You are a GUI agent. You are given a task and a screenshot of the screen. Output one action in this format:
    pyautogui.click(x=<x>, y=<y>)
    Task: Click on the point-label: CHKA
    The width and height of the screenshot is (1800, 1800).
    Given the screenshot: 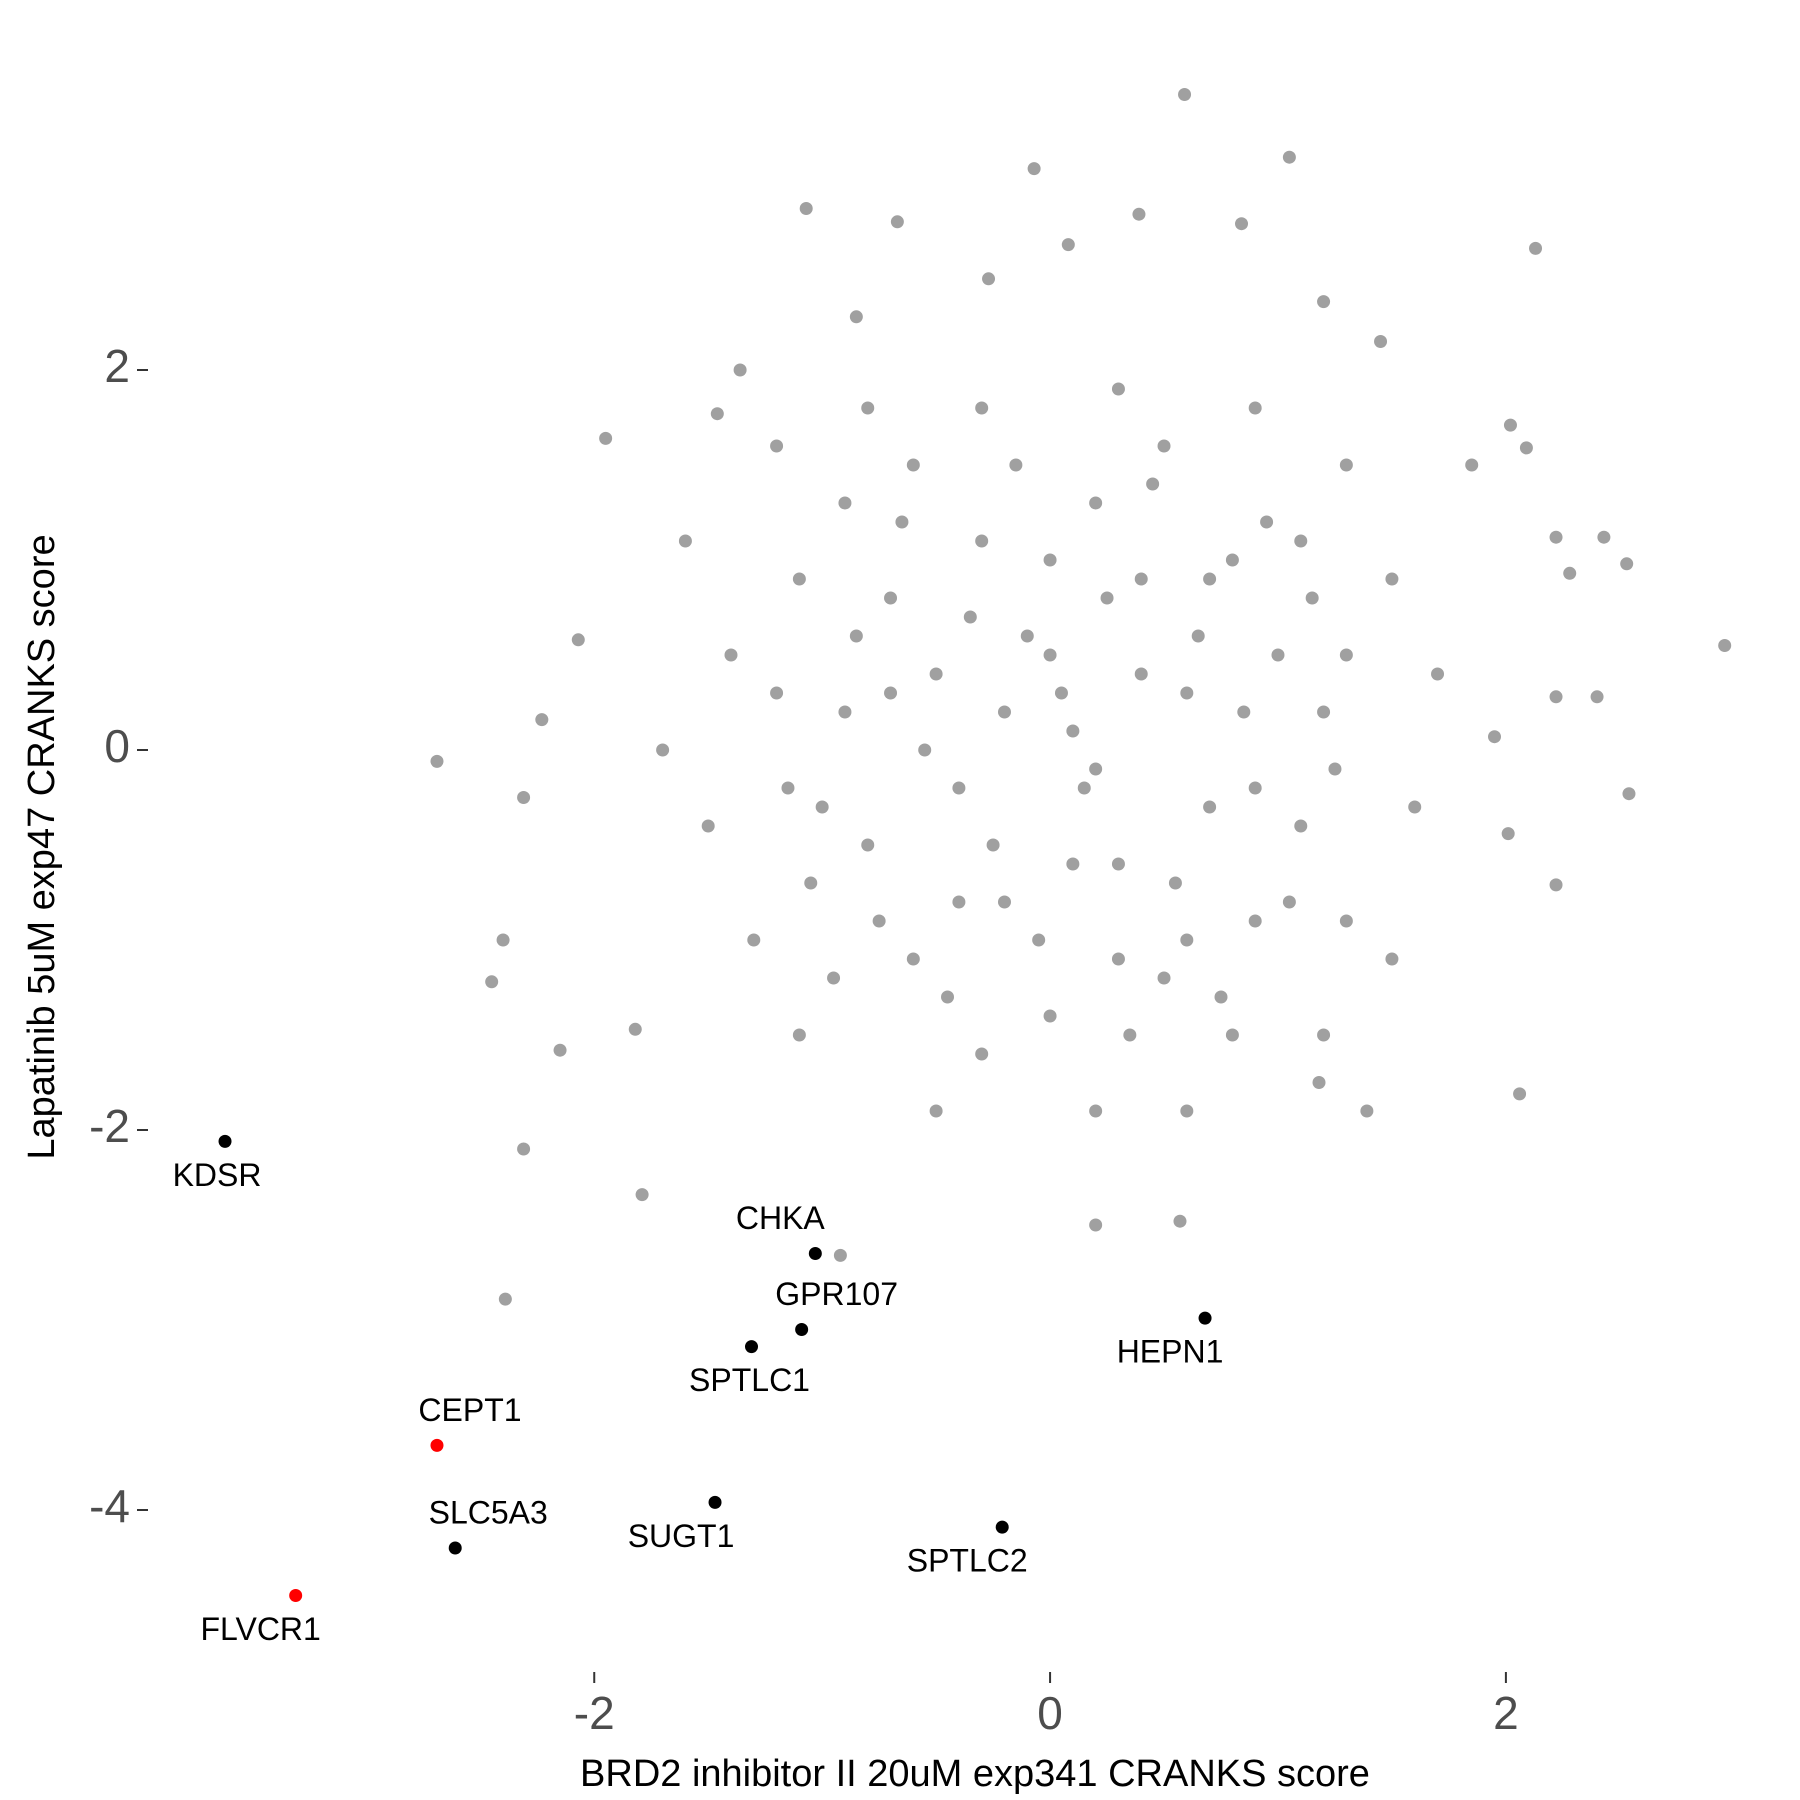 What is the action you would take?
    pyautogui.click(x=781, y=1218)
    